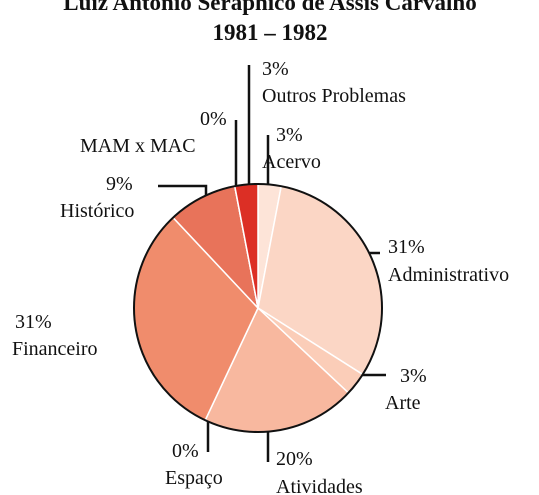 The width and height of the screenshot is (539, 495). Describe the element at coordinates (138, 146) in the screenshot. I see `legend-label: MAM x MAC` at that location.